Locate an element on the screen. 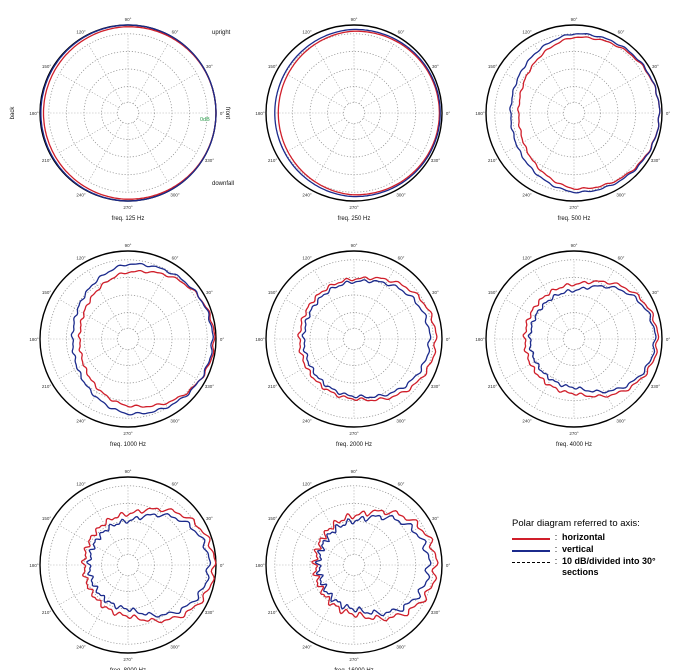 The image size is (680, 670). angle-label: 90° is located at coordinates (574, 19).